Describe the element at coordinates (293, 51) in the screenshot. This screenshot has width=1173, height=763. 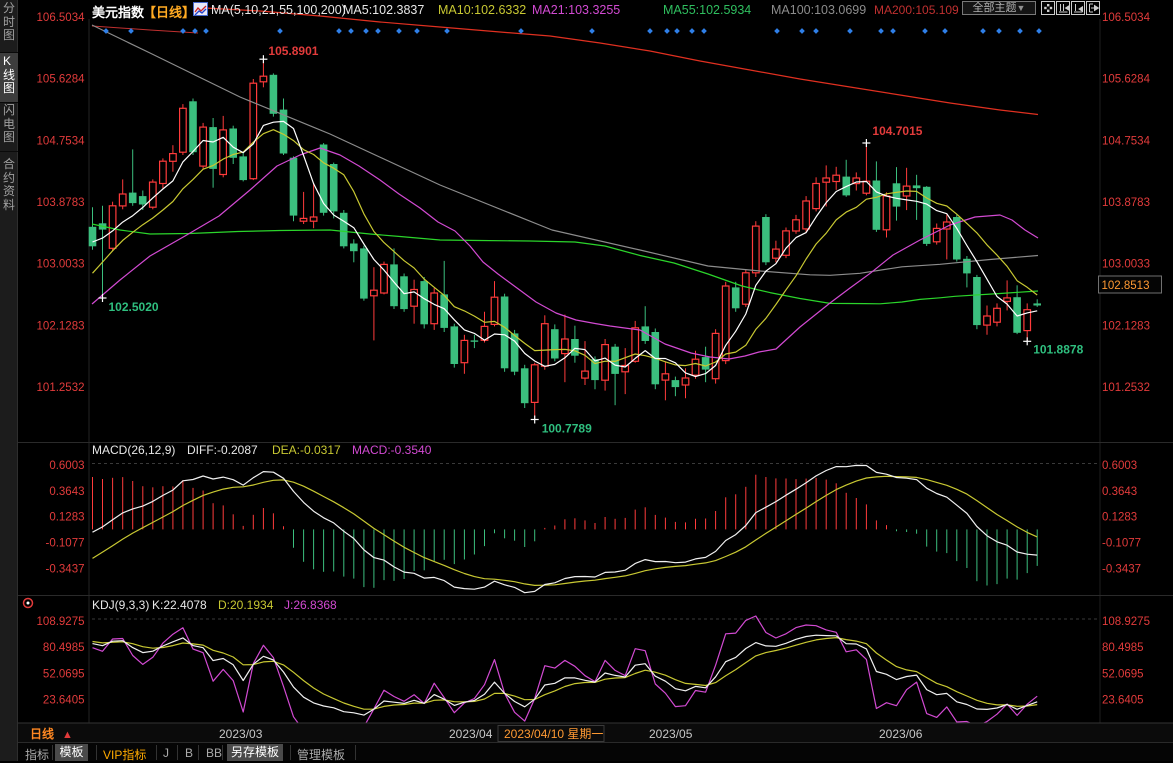
I see `svg-text: 105.8901` at that location.